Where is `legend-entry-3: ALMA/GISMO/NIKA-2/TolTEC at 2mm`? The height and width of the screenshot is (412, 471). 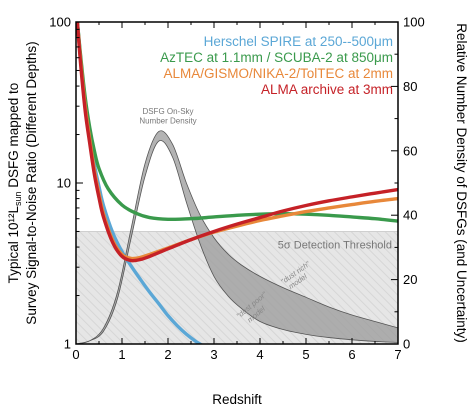
legend-entry-3: ALMA/GISMO/NIKA-2/TolTEC at 2mm is located at coordinates (278, 73).